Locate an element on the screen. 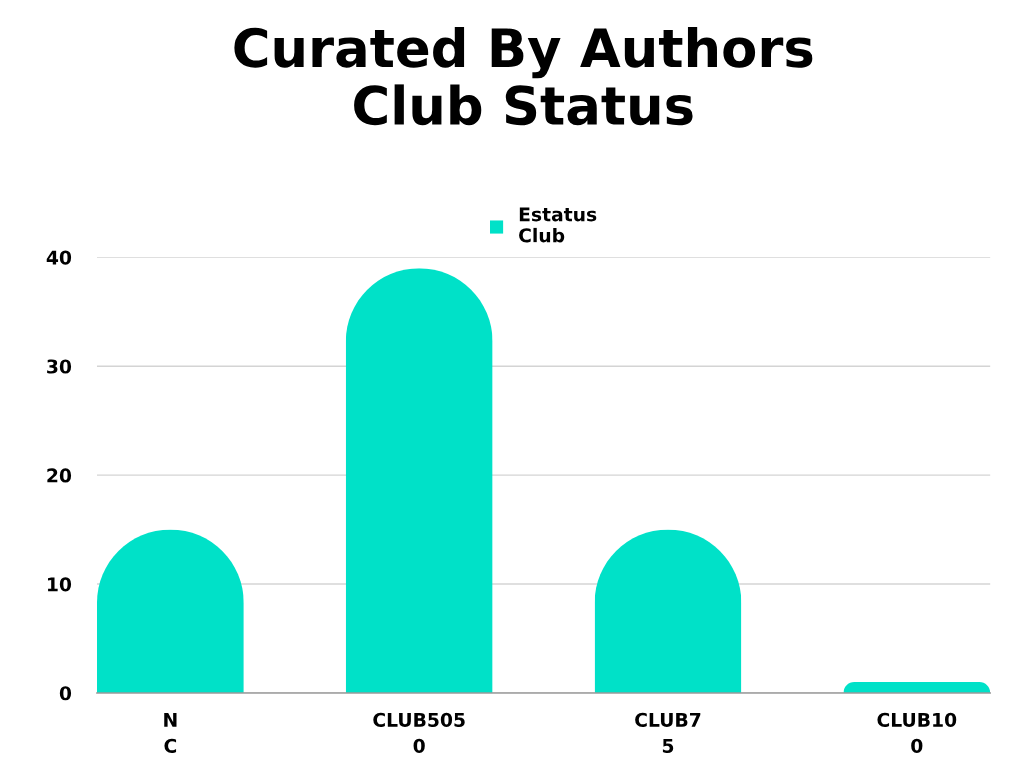 The image size is (1024, 768). y-tick-label: 20 is located at coordinates (59, 475).